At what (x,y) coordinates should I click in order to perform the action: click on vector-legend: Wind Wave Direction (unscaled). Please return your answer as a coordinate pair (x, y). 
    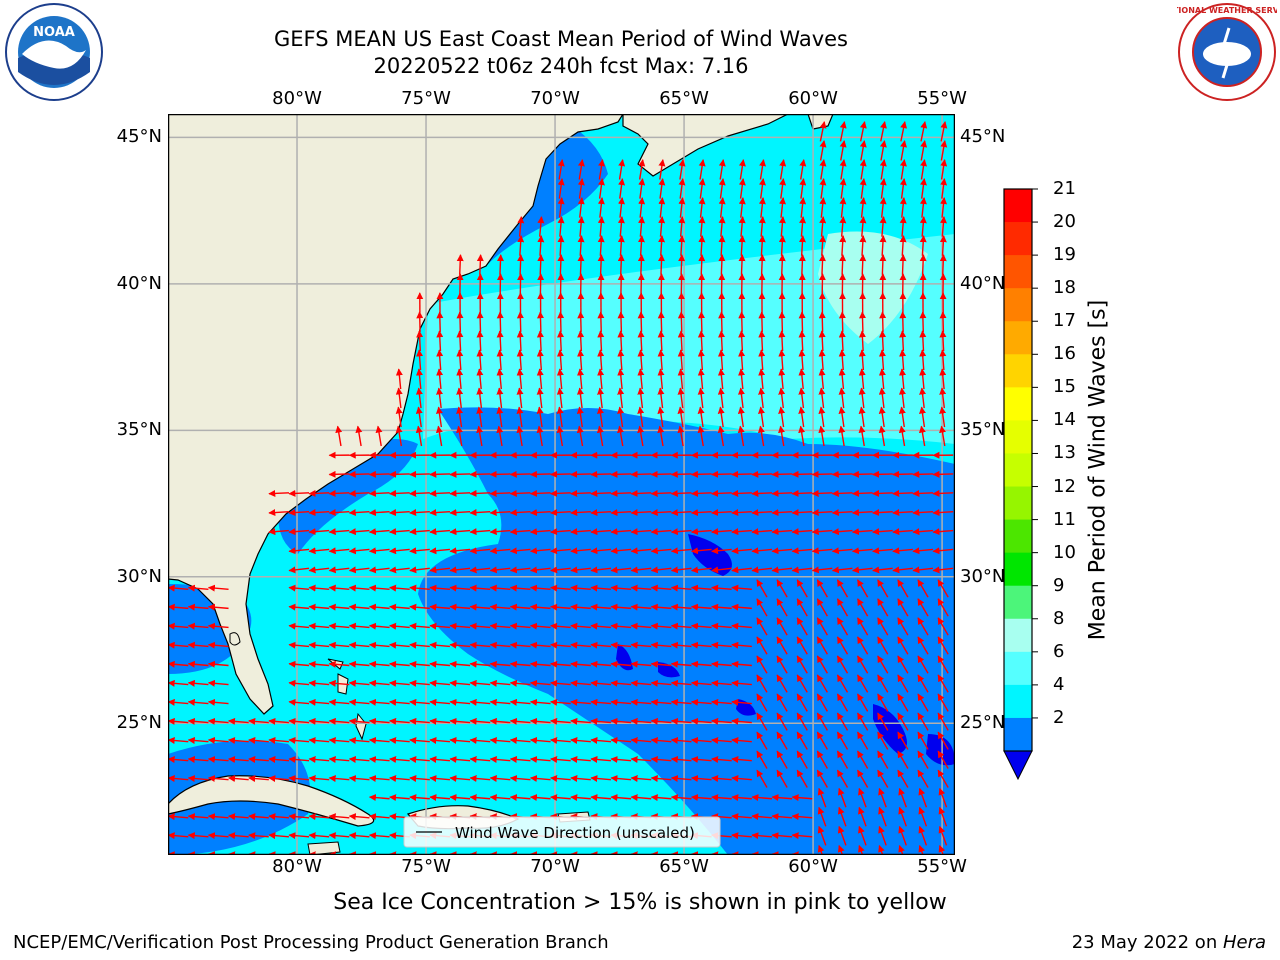
    Looking at the image, I should click on (562, 832).